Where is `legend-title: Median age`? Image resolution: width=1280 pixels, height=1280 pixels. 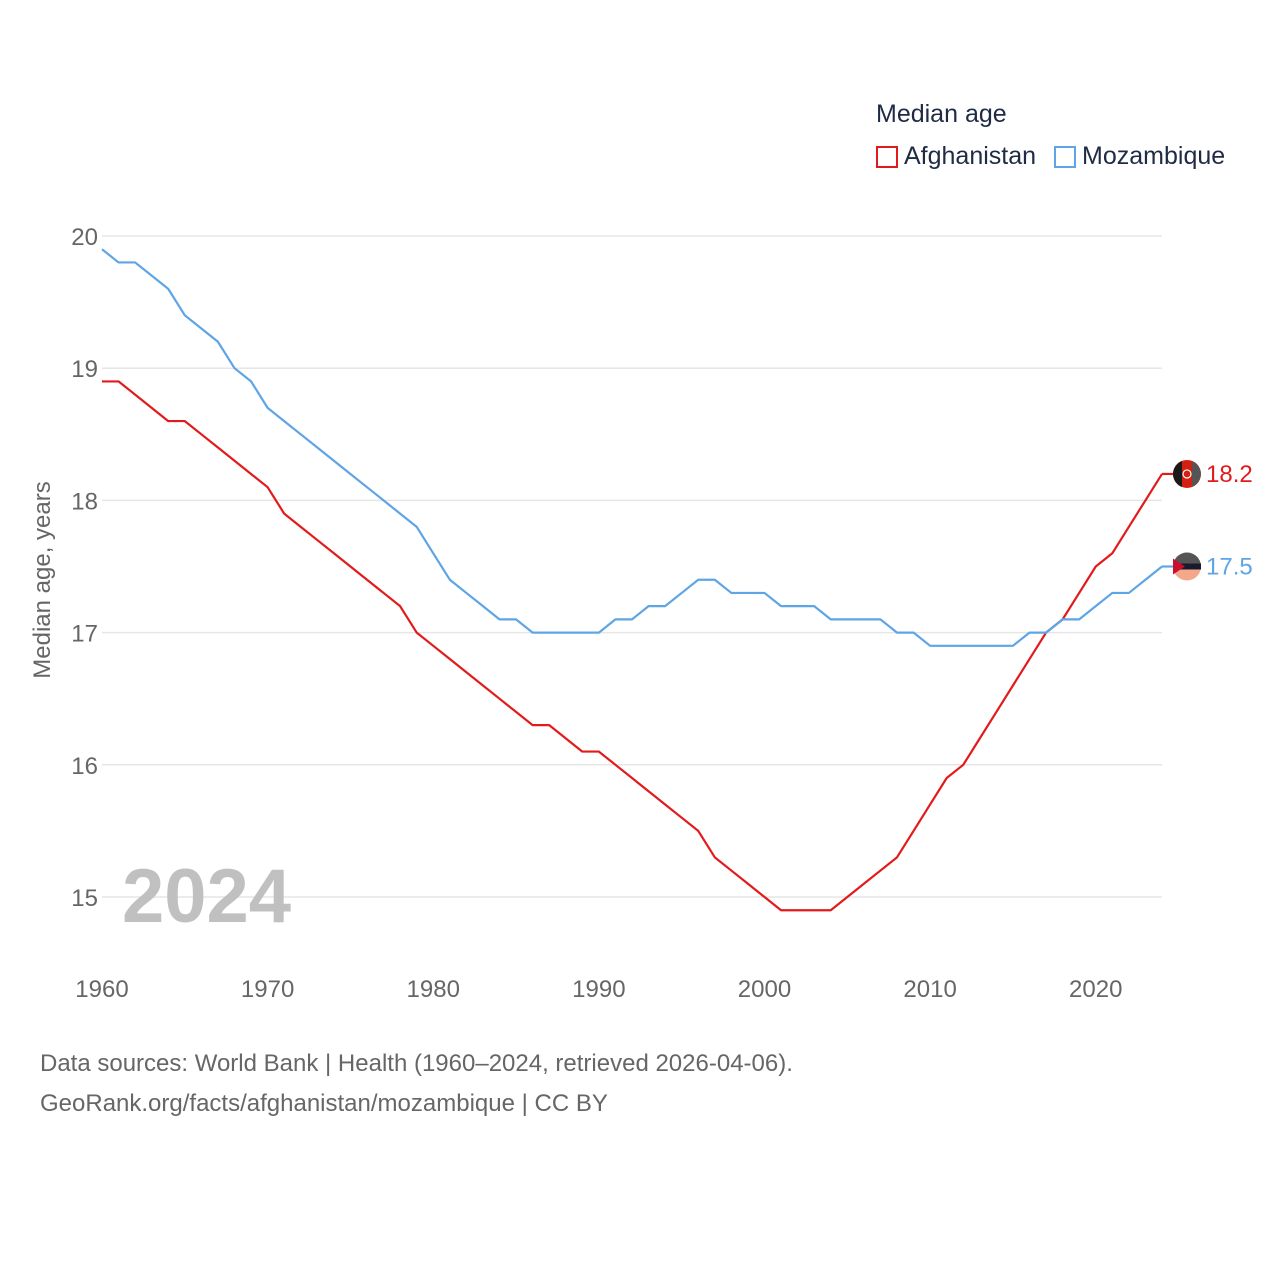 legend-title: Median age is located at coordinates (941, 114).